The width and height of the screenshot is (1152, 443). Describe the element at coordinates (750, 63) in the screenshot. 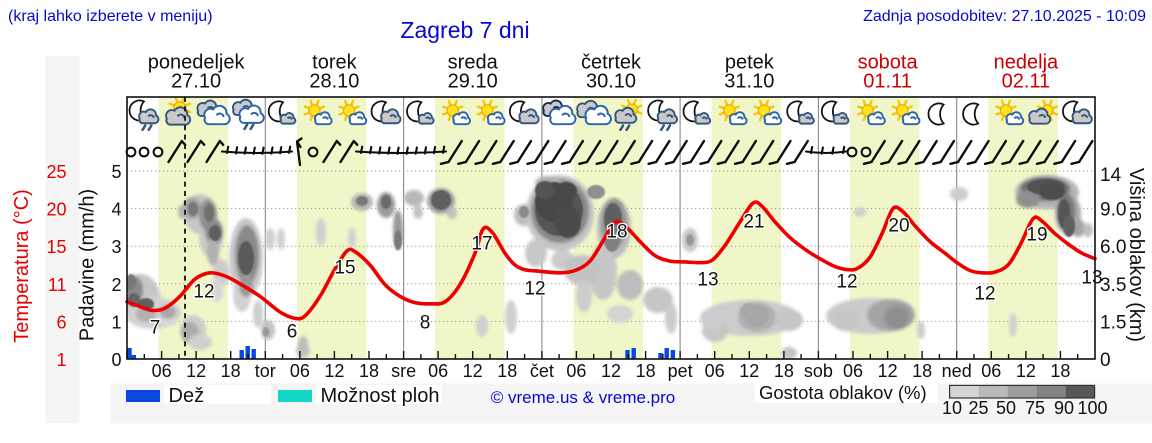

I see `svg-text: petek` at that location.